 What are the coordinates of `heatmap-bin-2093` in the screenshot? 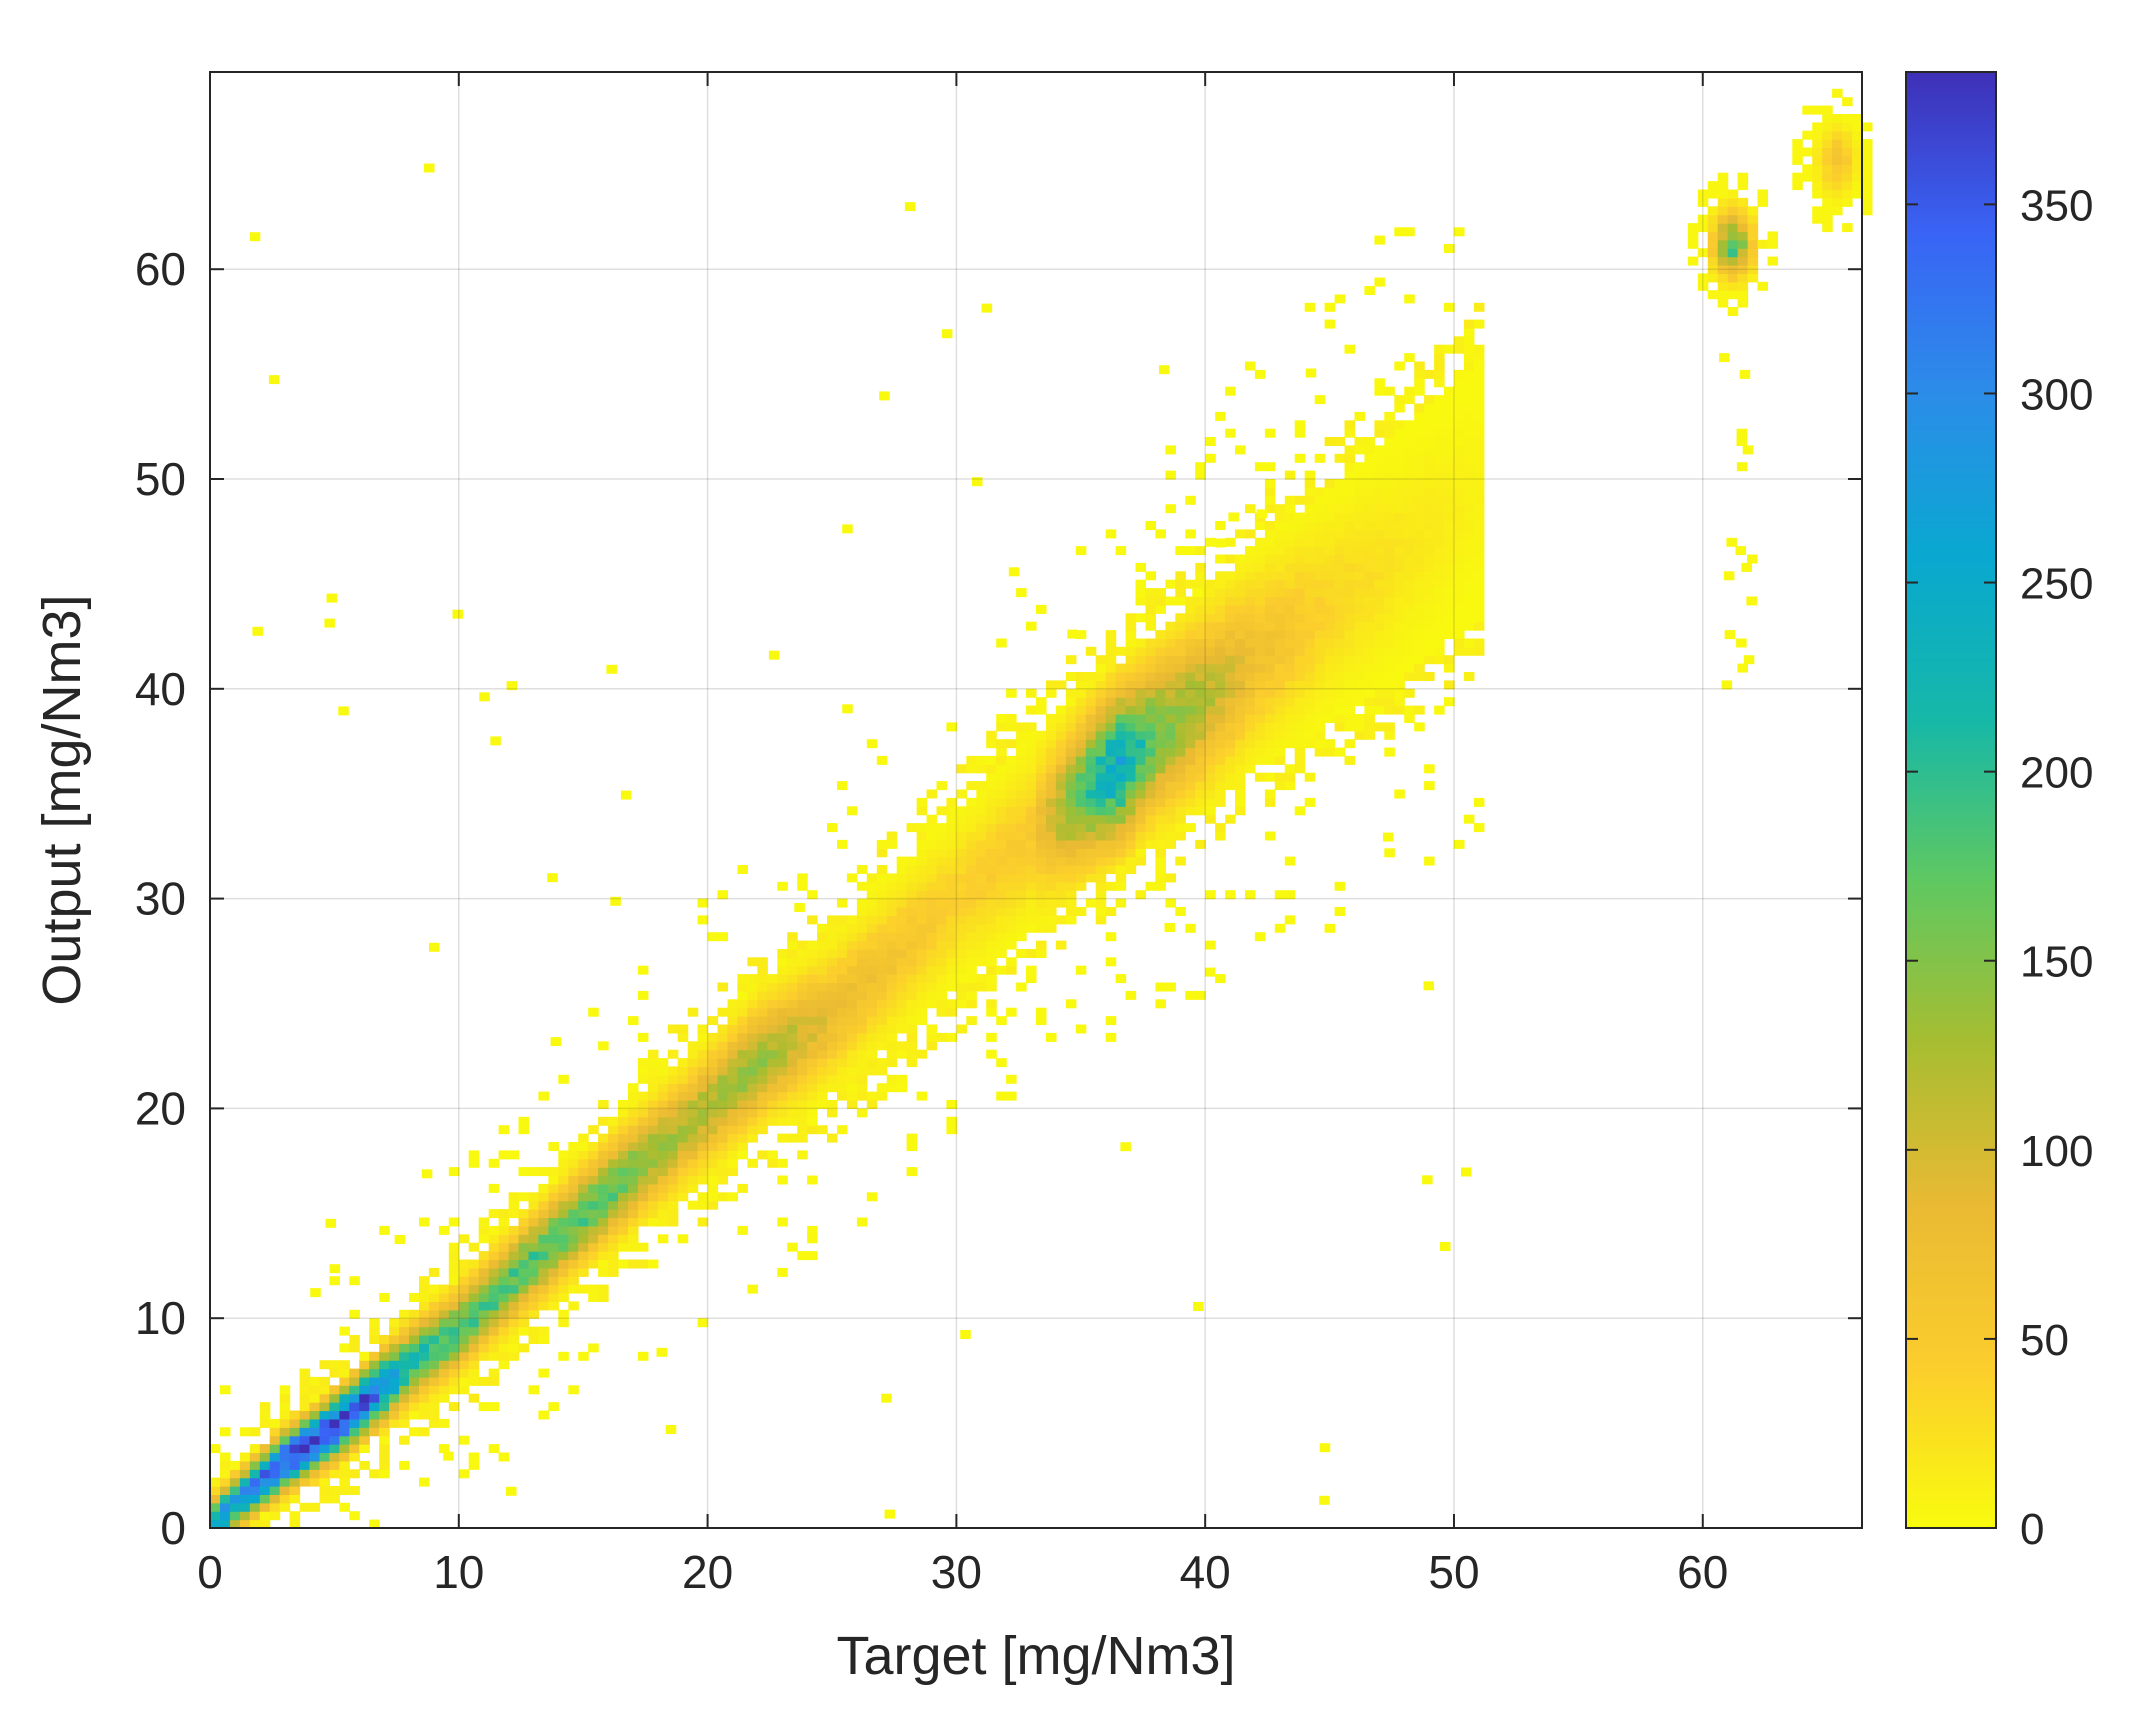 It's located at (1141, 727).